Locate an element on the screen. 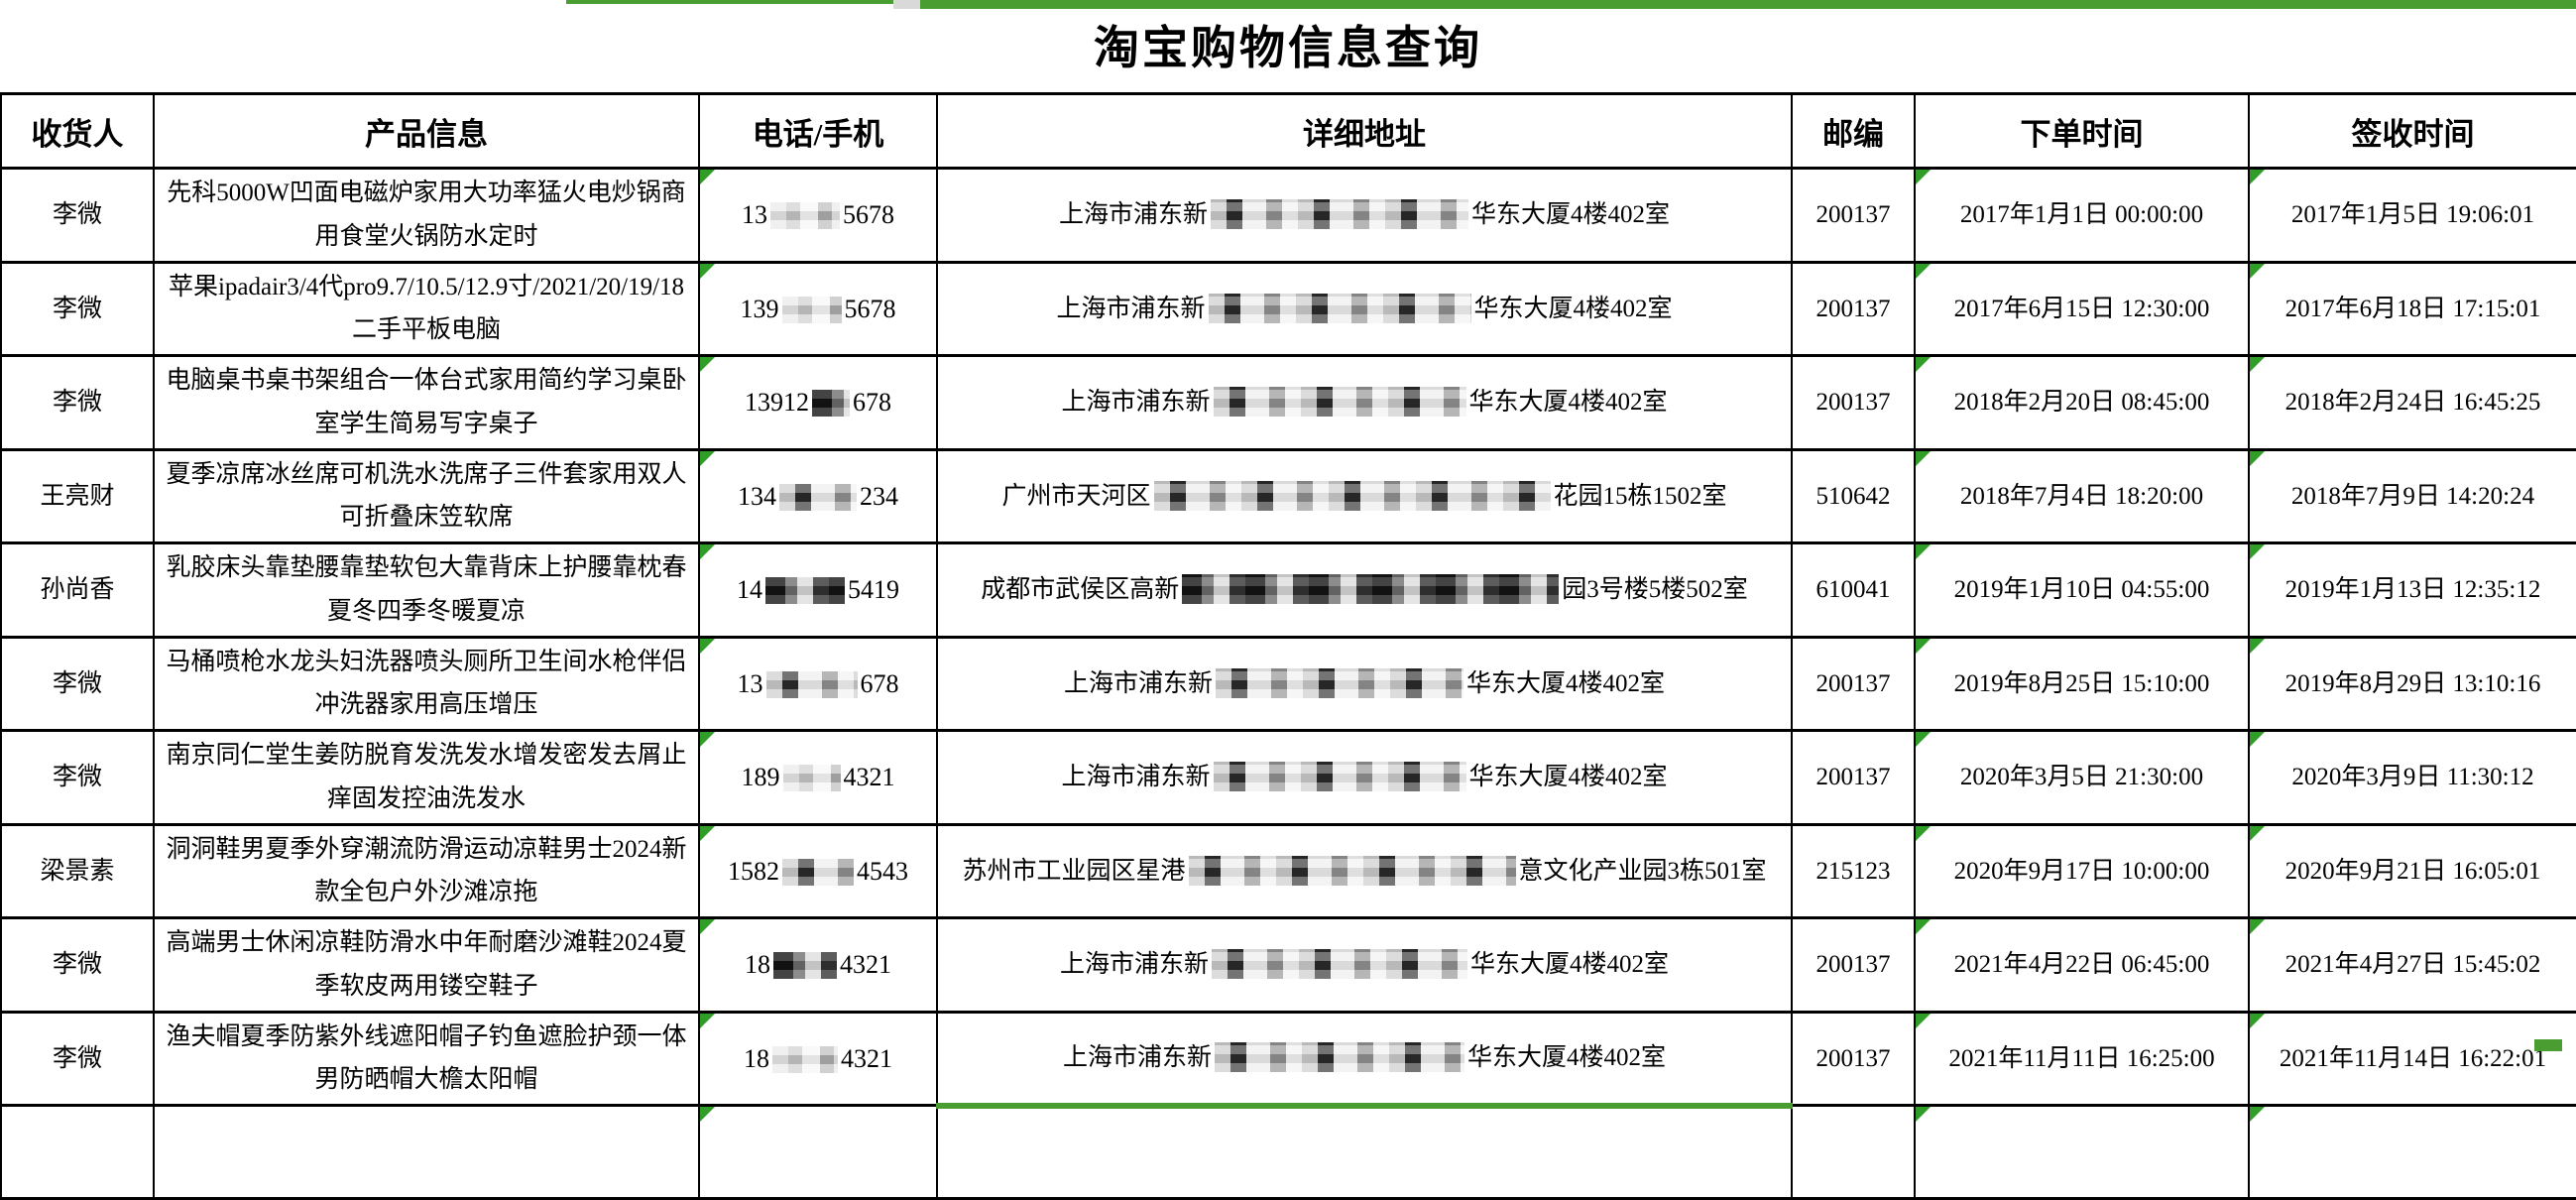  col-header-sign-time: 签收时间 is located at coordinates (2412, 131).